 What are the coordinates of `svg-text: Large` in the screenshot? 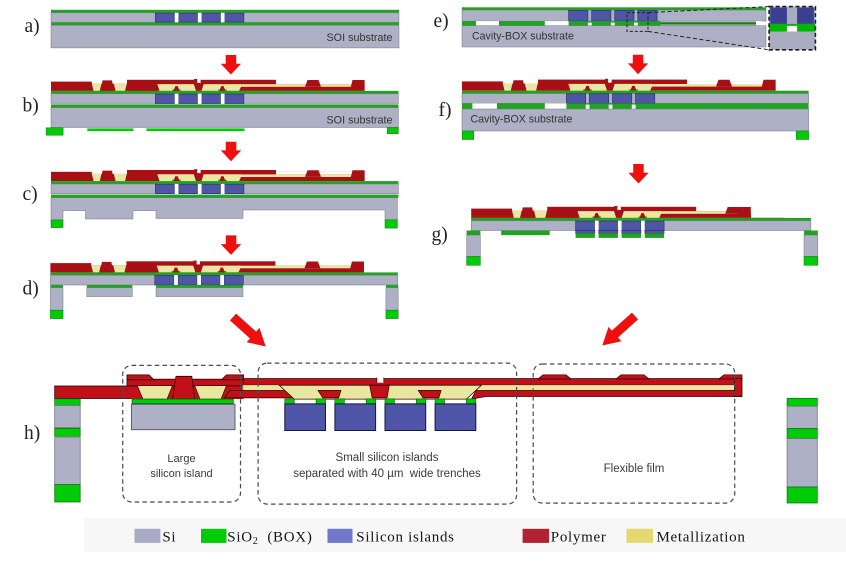 It's located at (181, 459).